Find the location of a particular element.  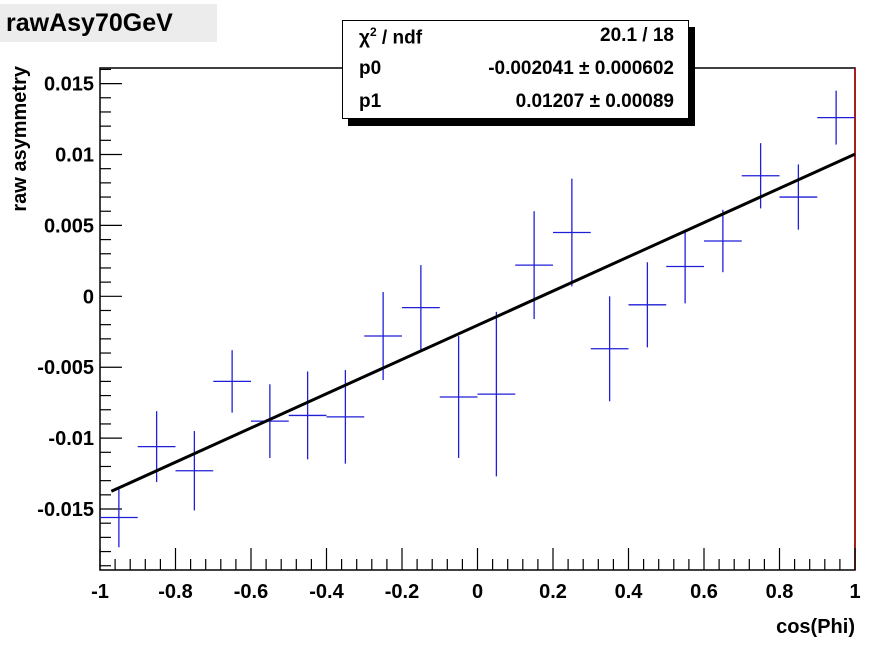

x-tick-label: -0.8 is located at coordinates (175, 592).